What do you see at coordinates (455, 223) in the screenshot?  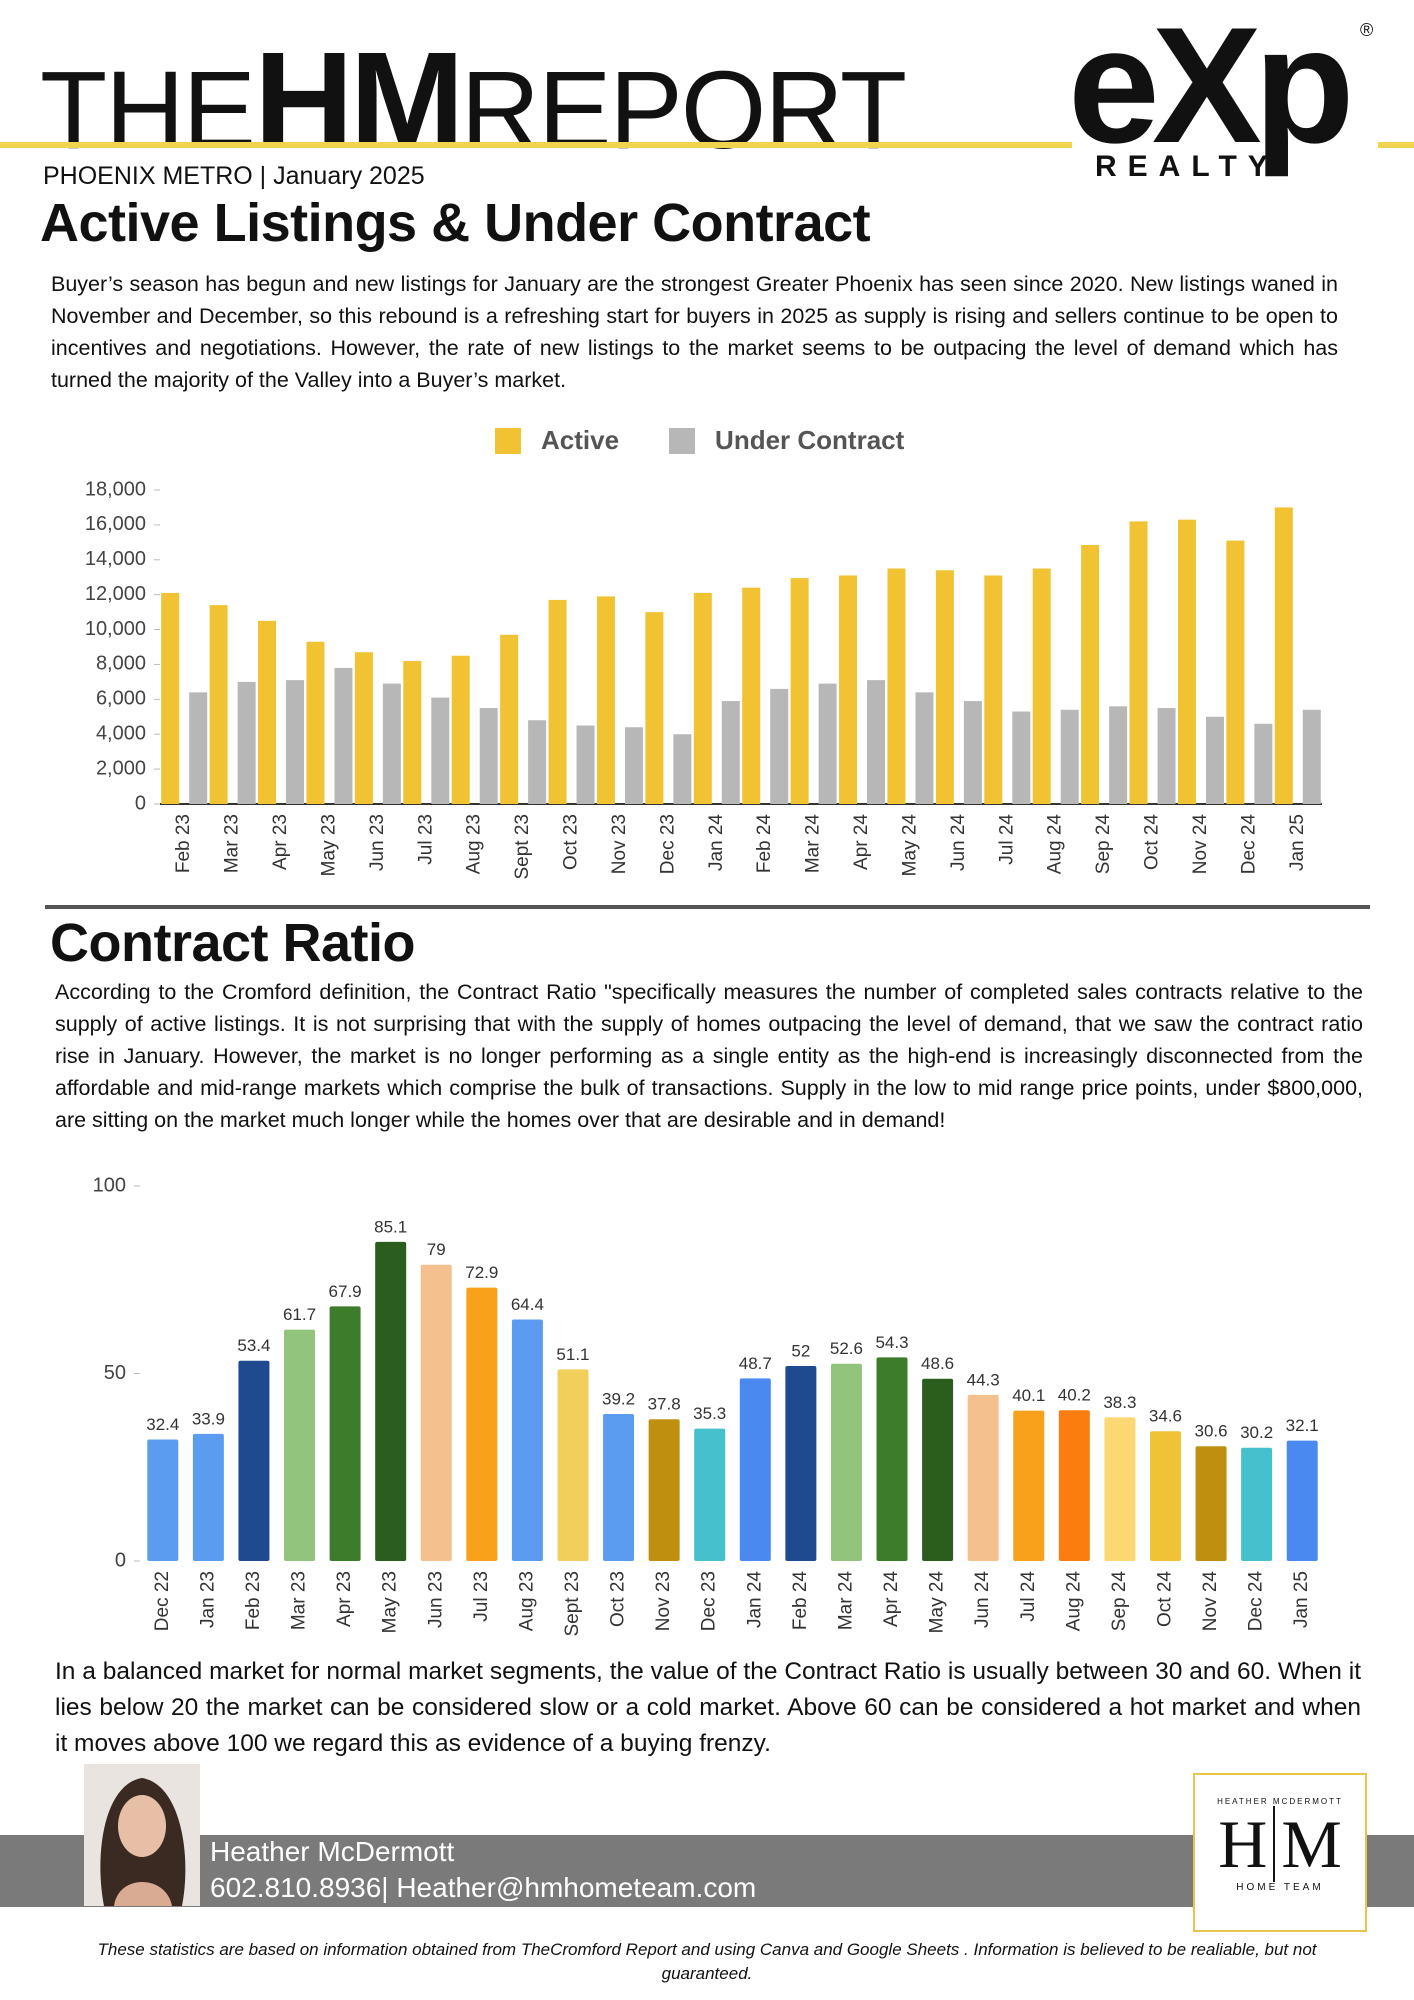 I see `section-heading: Active Listings & Under Contract` at bounding box center [455, 223].